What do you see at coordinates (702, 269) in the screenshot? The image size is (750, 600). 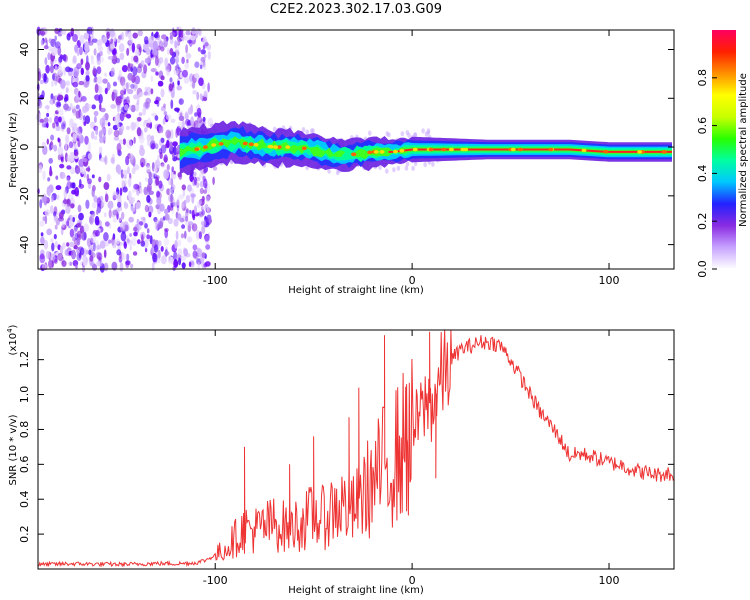 I see `colorbar-tick-label: 0.0` at bounding box center [702, 269].